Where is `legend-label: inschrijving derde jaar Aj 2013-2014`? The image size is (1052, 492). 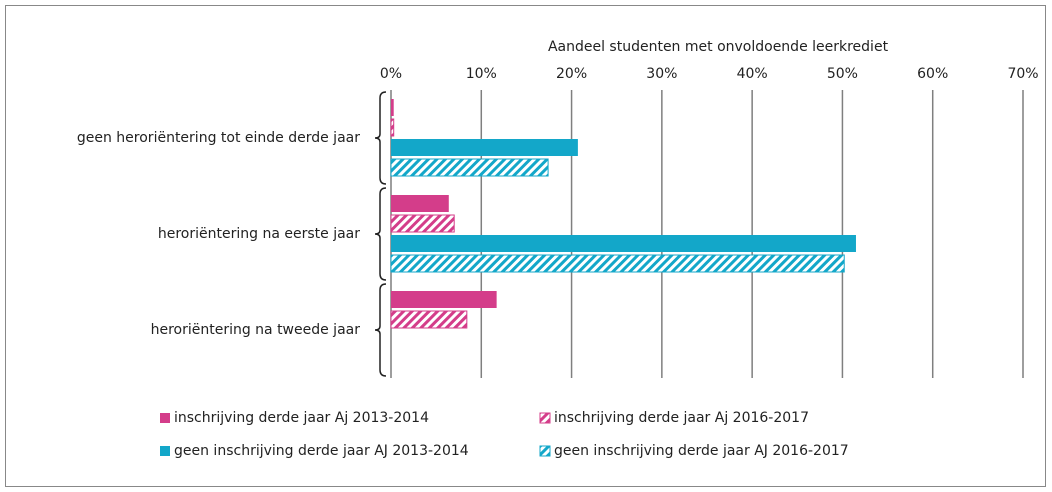
legend-label: inschrijving derde jaar Aj 2013-2014 is located at coordinates (301, 418).